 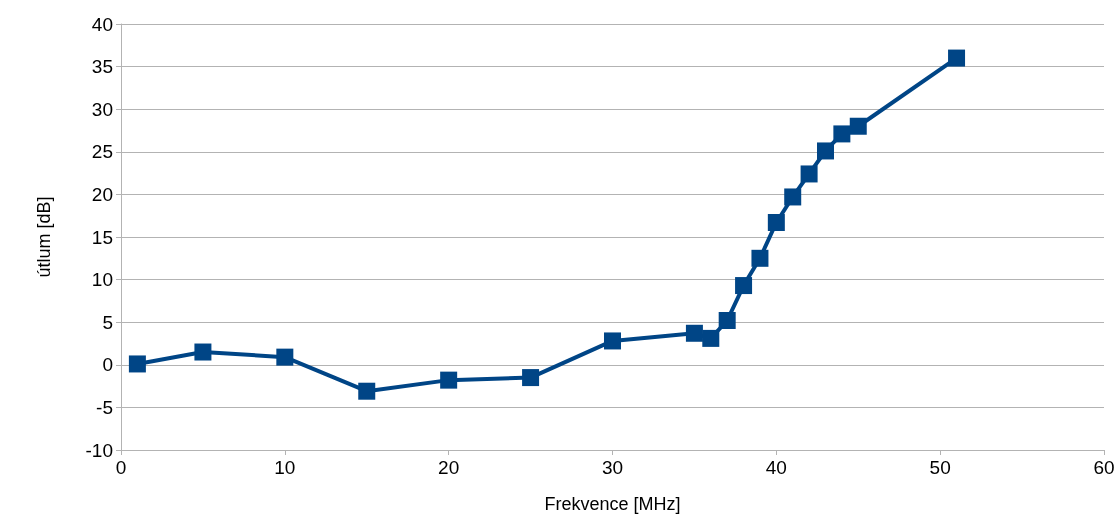 What do you see at coordinates (285, 467) in the screenshot?
I see `x-tick-label: 10` at bounding box center [285, 467].